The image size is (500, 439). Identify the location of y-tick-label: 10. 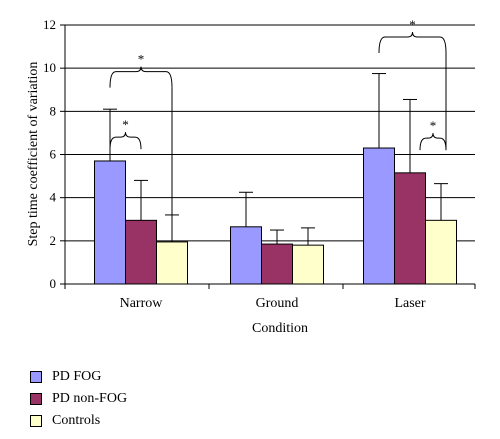
(49, 67).